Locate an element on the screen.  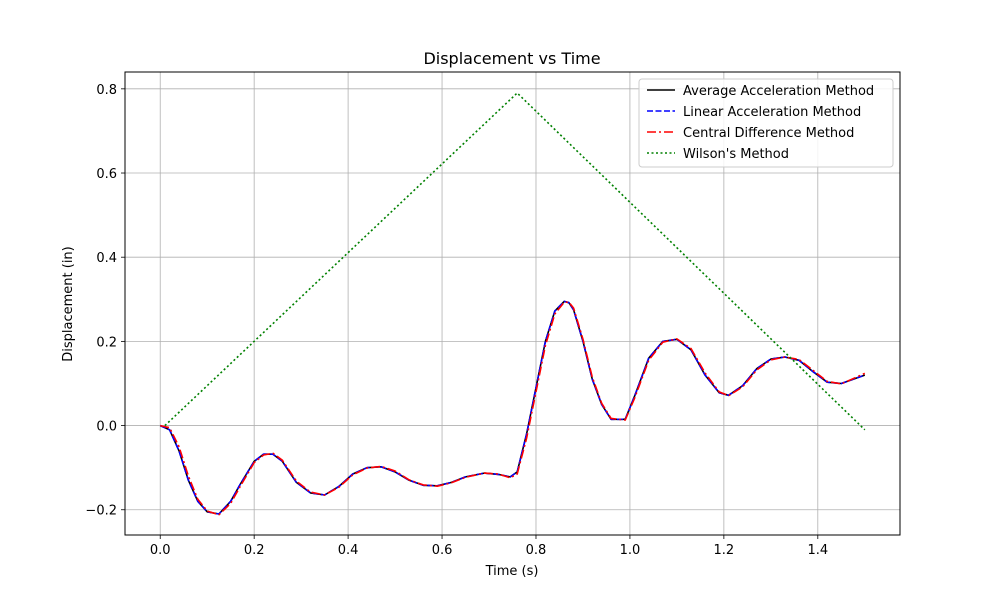
y-tick-label: 0.6 is located at coordinates (106, 174).